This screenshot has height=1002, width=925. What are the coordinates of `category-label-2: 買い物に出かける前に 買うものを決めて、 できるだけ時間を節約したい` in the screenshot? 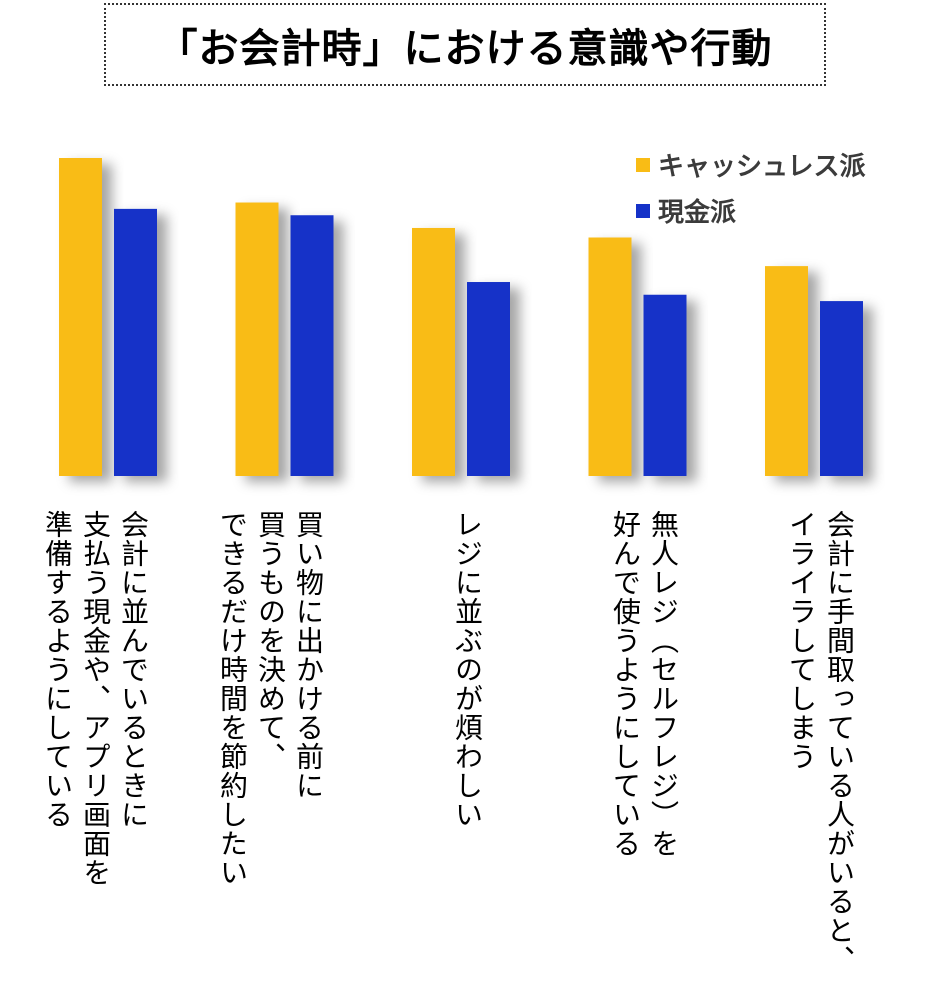 It's located at (270, 698).